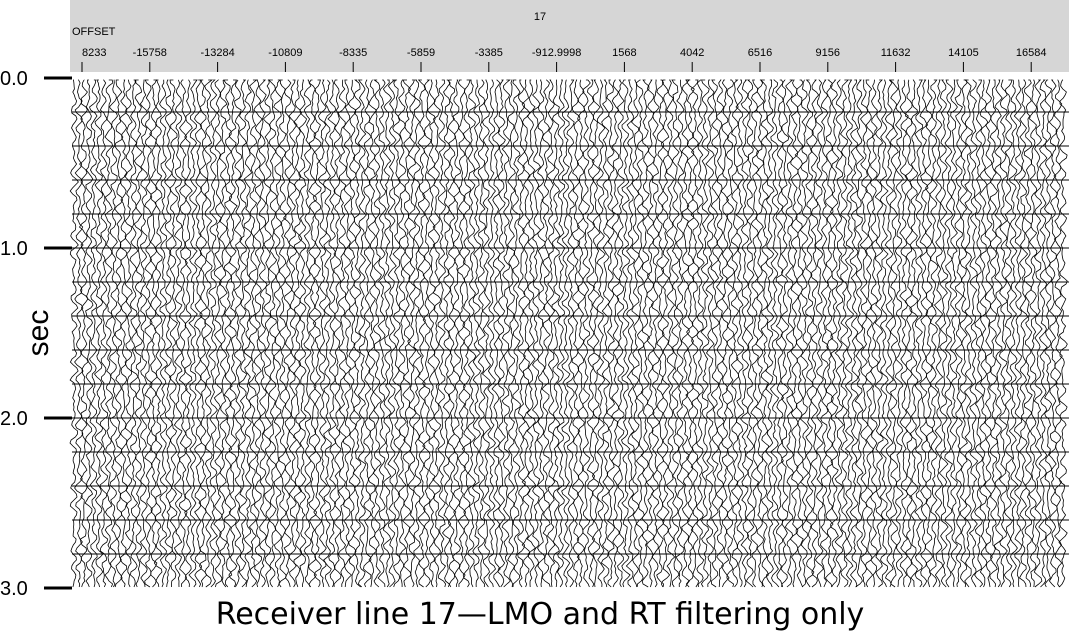 The height and width of the screenshot is (638, 1069). What do you see at coordinates (489, 53) in the screenshot?
I see `offset-tick-label: -3385` at bounding box center [489, 53].